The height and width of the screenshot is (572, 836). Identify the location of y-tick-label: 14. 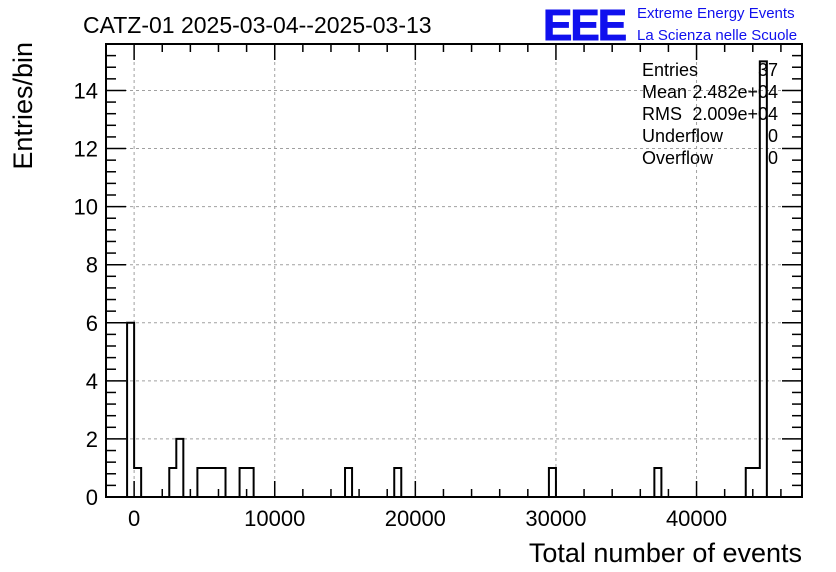
(86, 90).